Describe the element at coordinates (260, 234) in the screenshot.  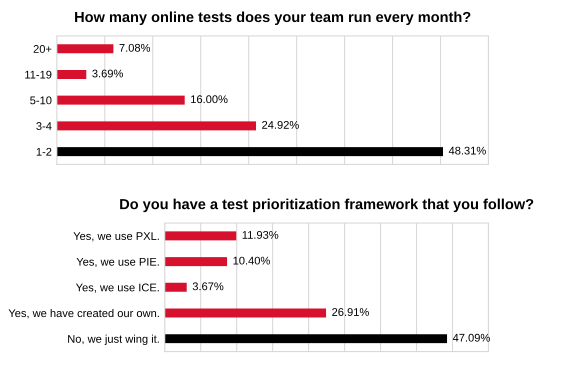
I see `data-label: 11.93%` at that location.